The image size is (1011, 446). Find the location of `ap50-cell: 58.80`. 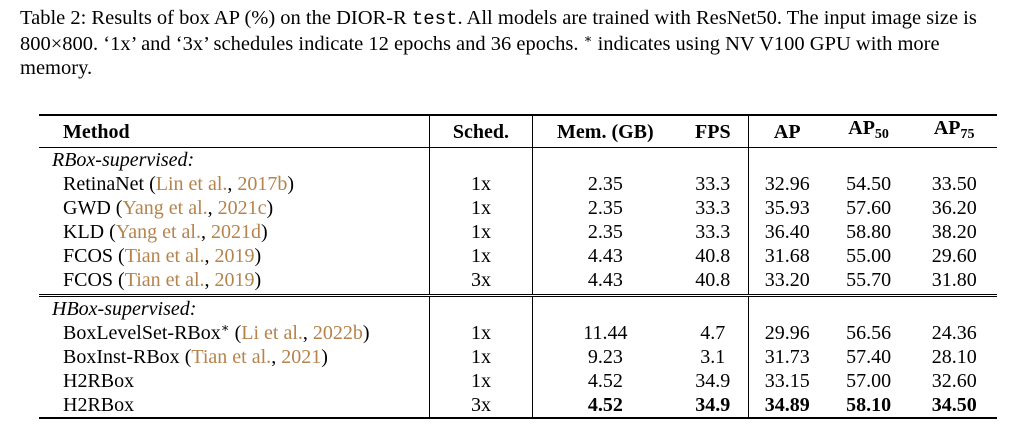

ap50-cell: 58.80 is located at coordinates (869, 232).